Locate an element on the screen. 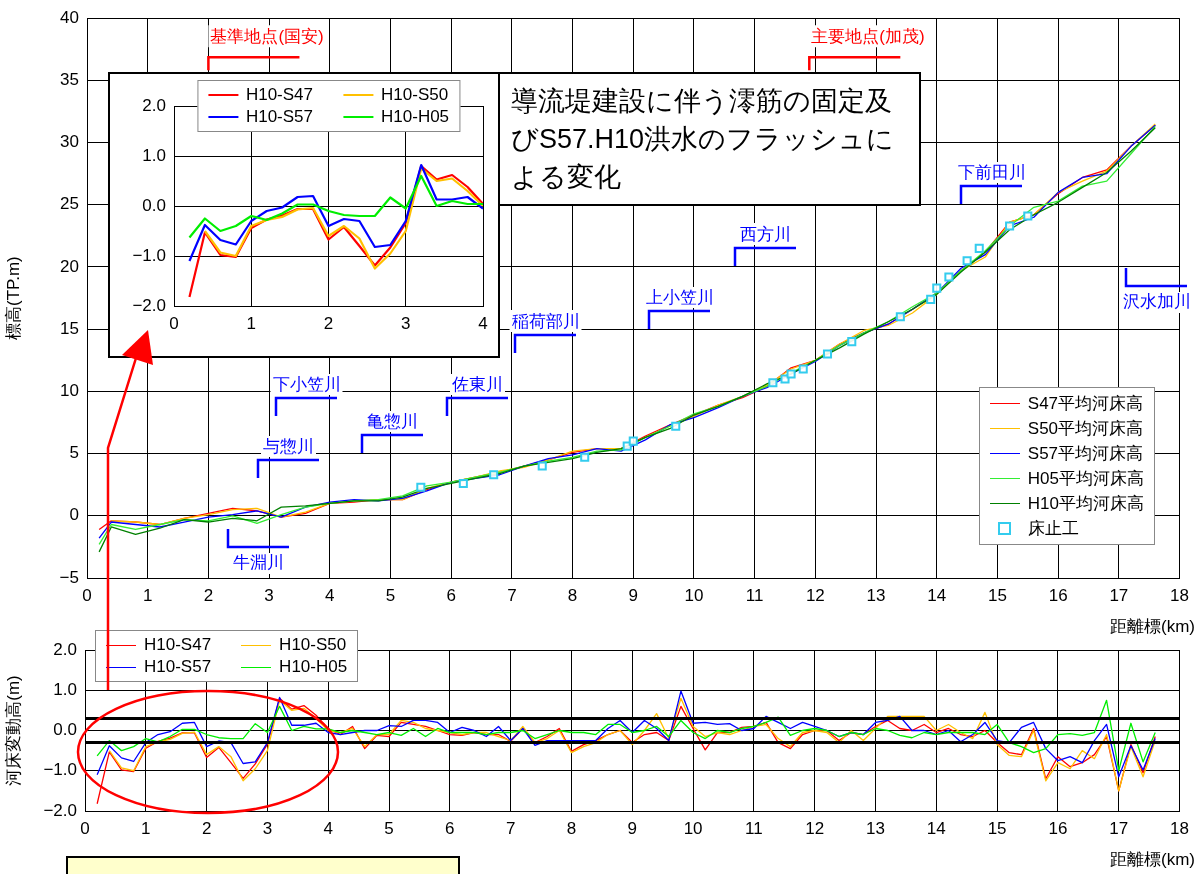  y-tick-label: 40 is located at coordinates (69, 17).